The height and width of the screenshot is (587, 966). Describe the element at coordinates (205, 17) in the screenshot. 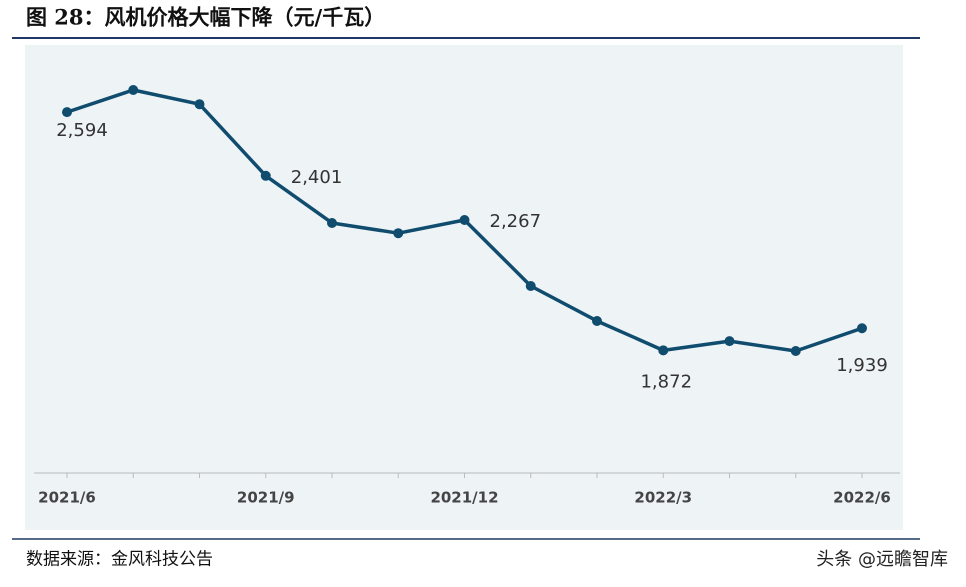

I see `chart-title: 图 28：风机价格大幅下降（元/千瓦）` at that location.